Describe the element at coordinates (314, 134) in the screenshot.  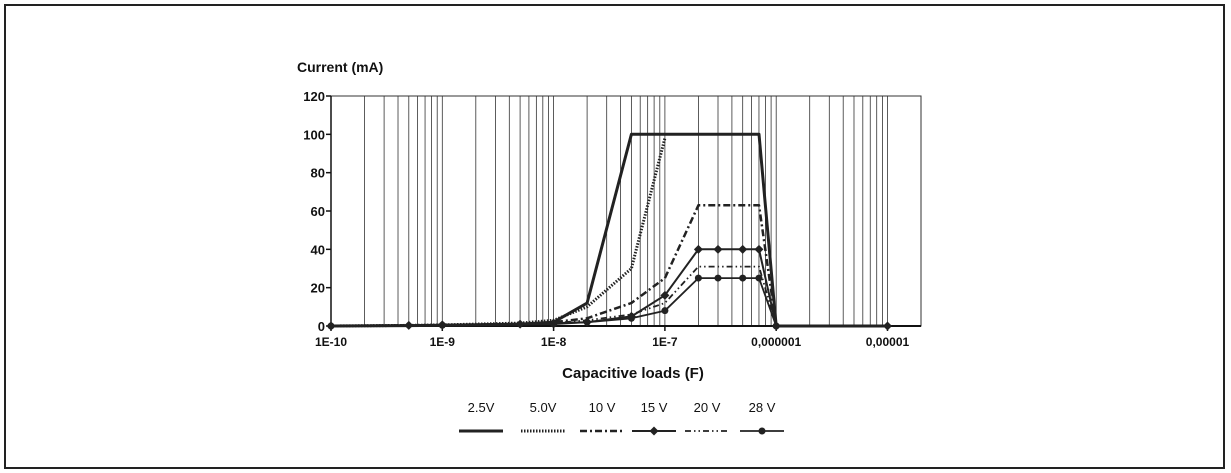
I see `y-tick-label: 100` at that location.